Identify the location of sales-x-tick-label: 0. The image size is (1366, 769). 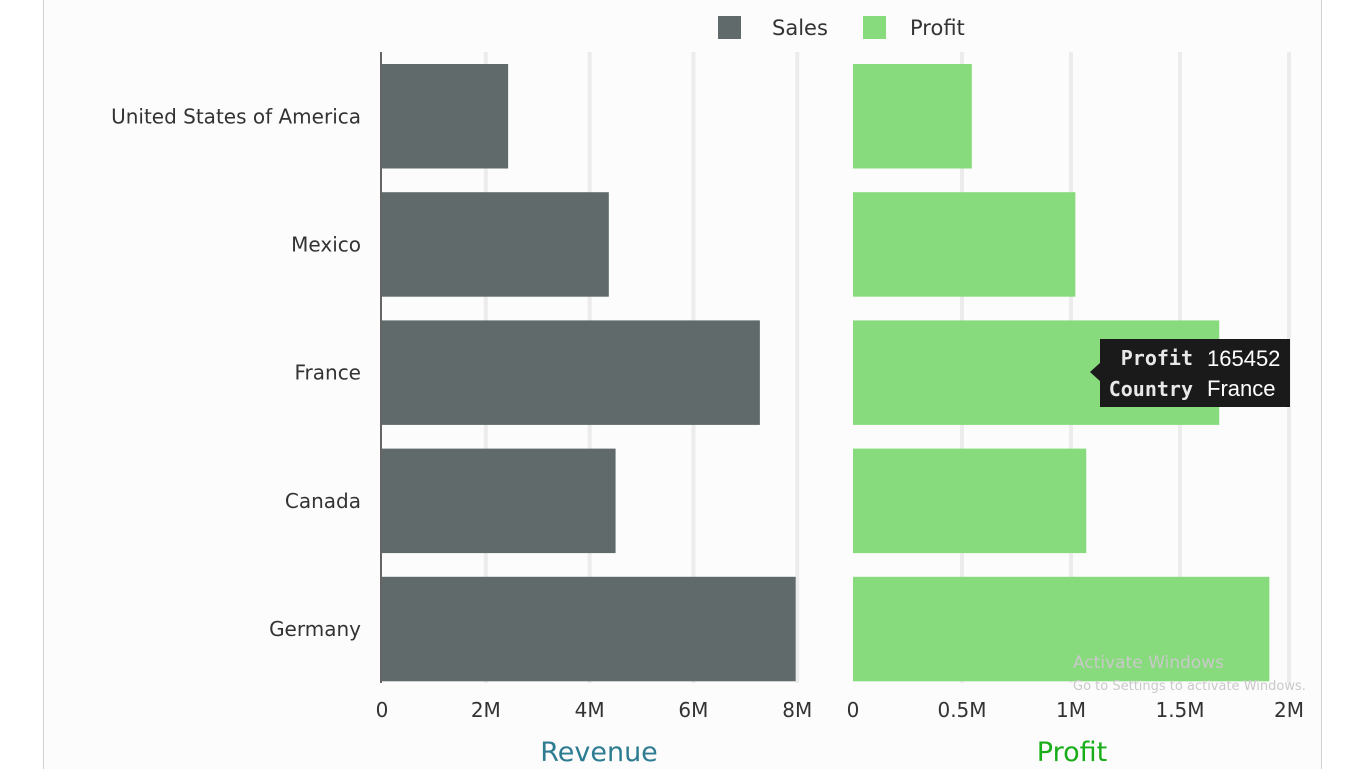
(382, 710).